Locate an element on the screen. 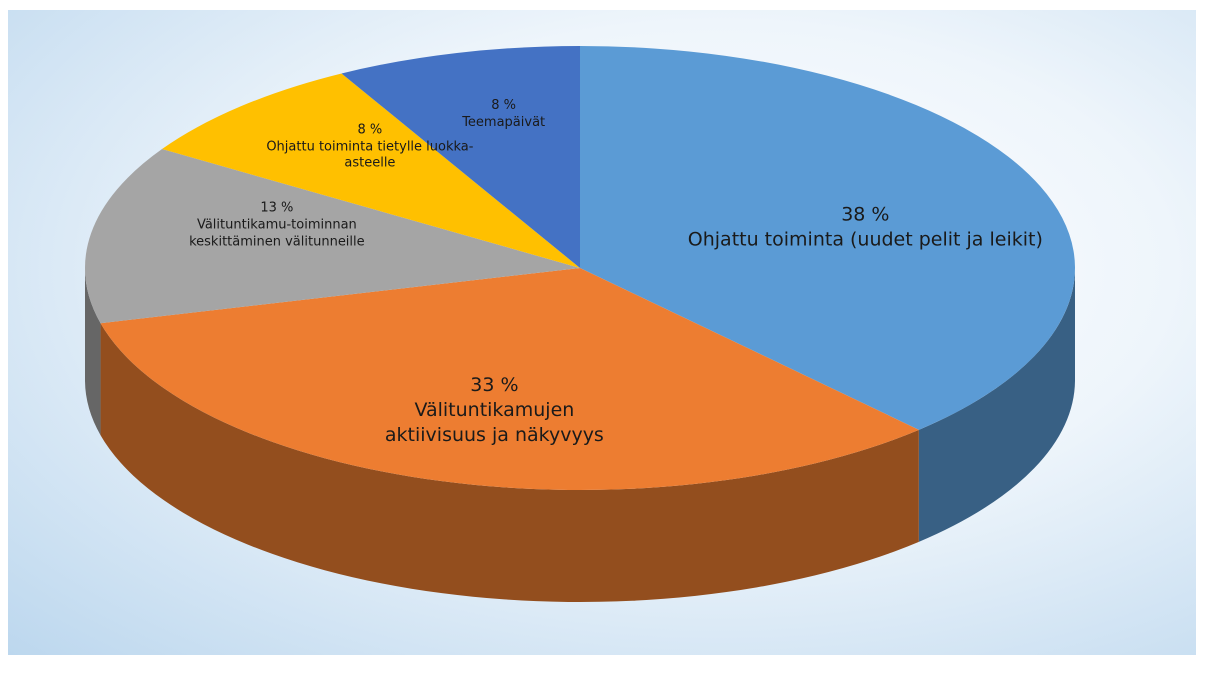 This screenshot has width=1208, height=675. category-label: Teemapäivät is located at coordinates (504, 122).